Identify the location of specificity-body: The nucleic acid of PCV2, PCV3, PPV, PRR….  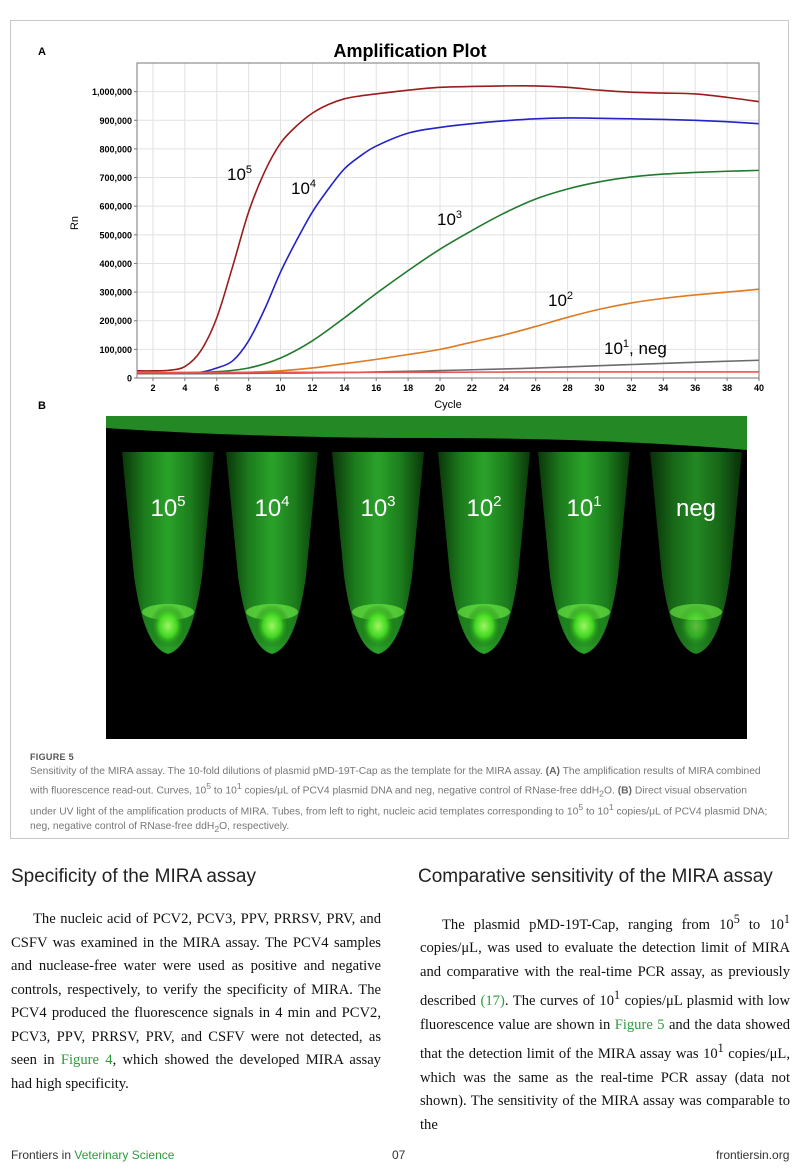
(196, 1001).